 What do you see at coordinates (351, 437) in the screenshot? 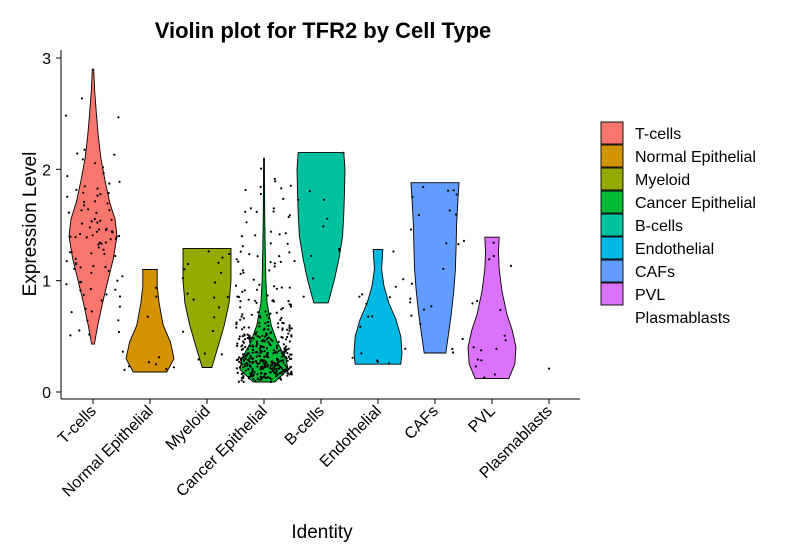
I see `x-tick-label: Endothelial` at bounding box center [351, 437].